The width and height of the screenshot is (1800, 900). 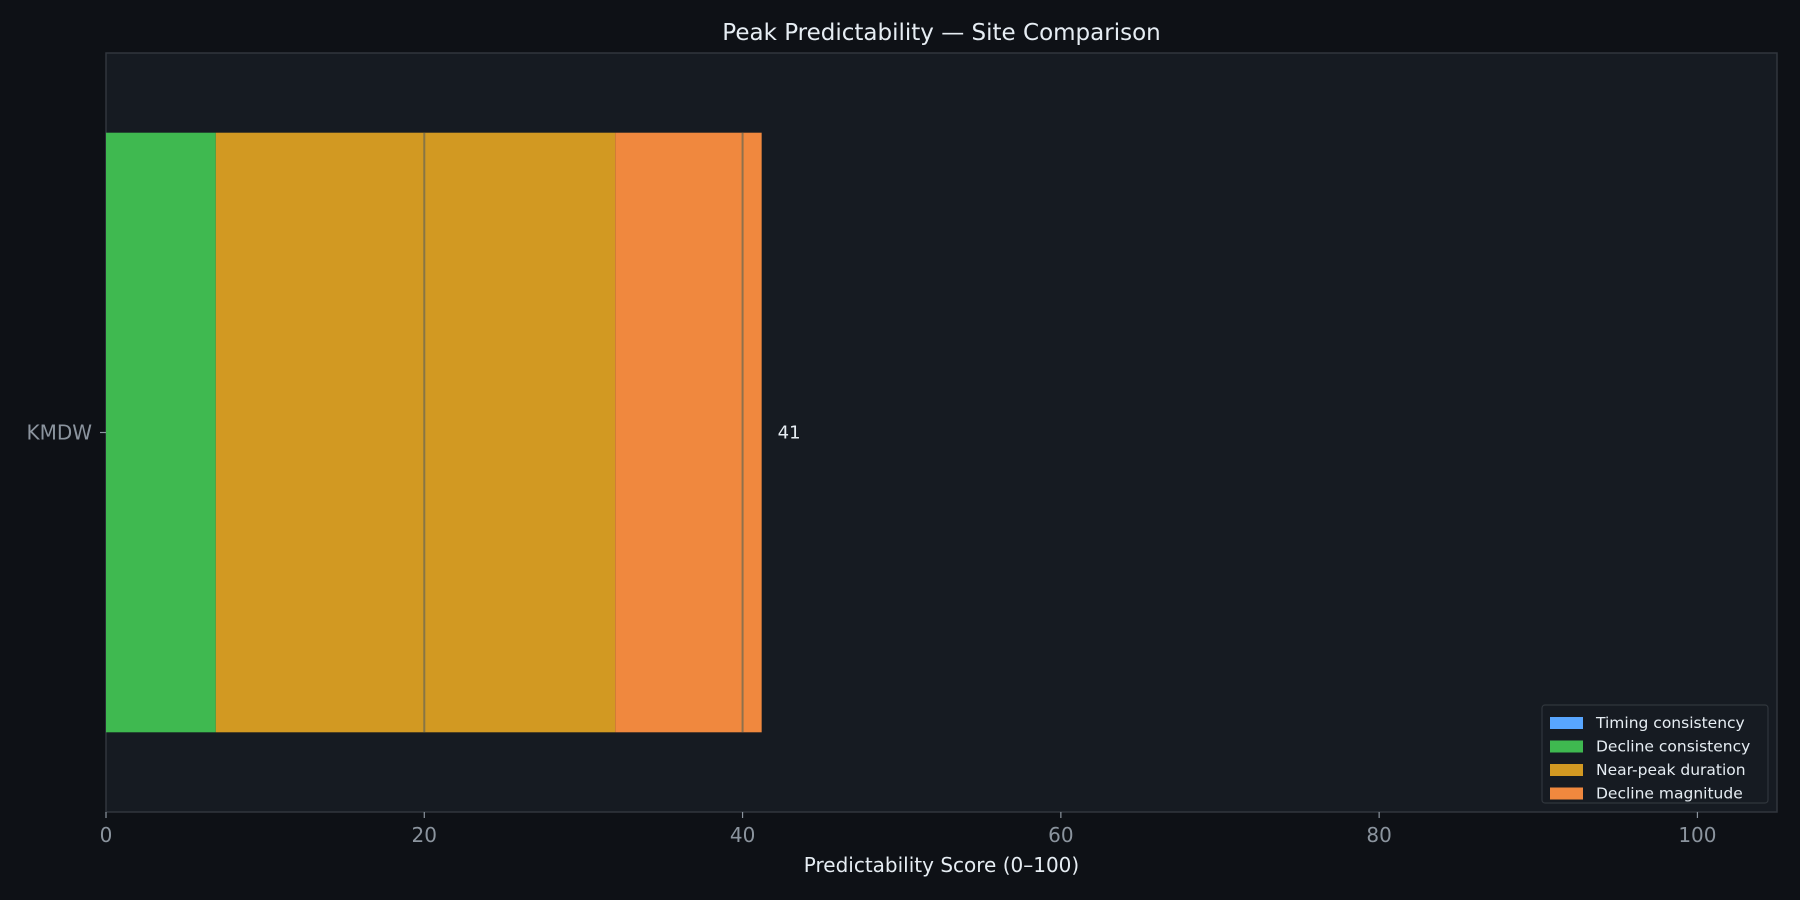 What do you see at coordinates (941, 865) in the screenshot?
I see `x-axis-label: Predictability Score (0–100)` at bounding box center [941, 865].